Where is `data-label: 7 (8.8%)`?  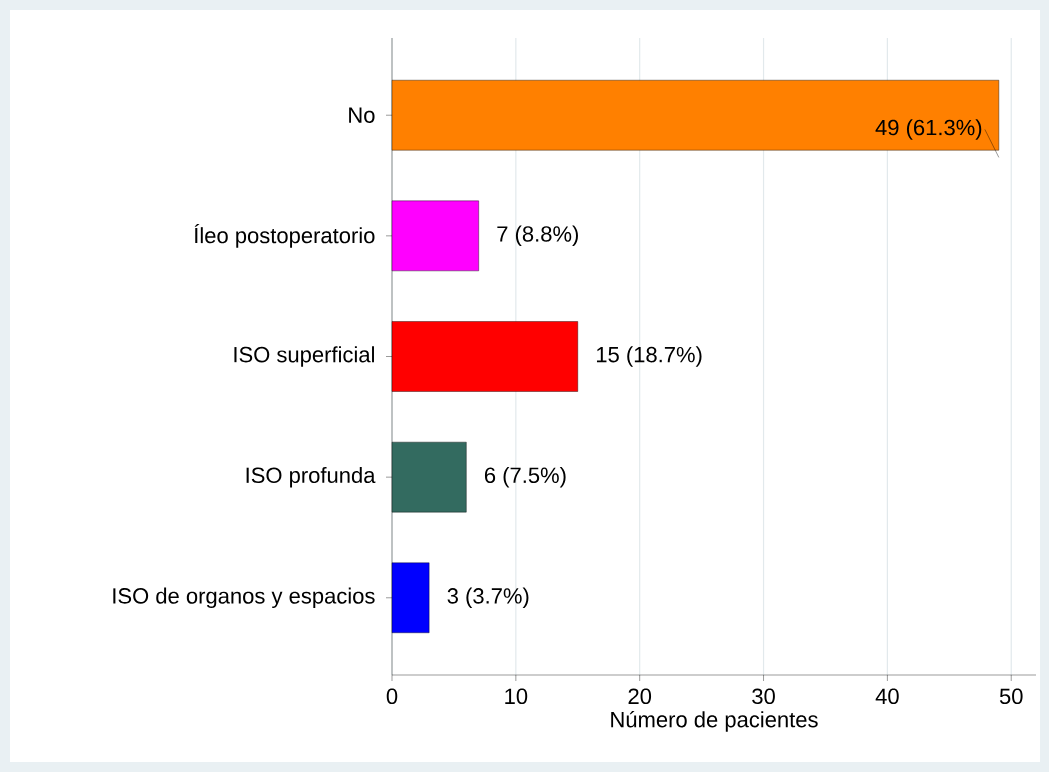
data-label: 7 (8.8%) is located at coordinates (537, 236).